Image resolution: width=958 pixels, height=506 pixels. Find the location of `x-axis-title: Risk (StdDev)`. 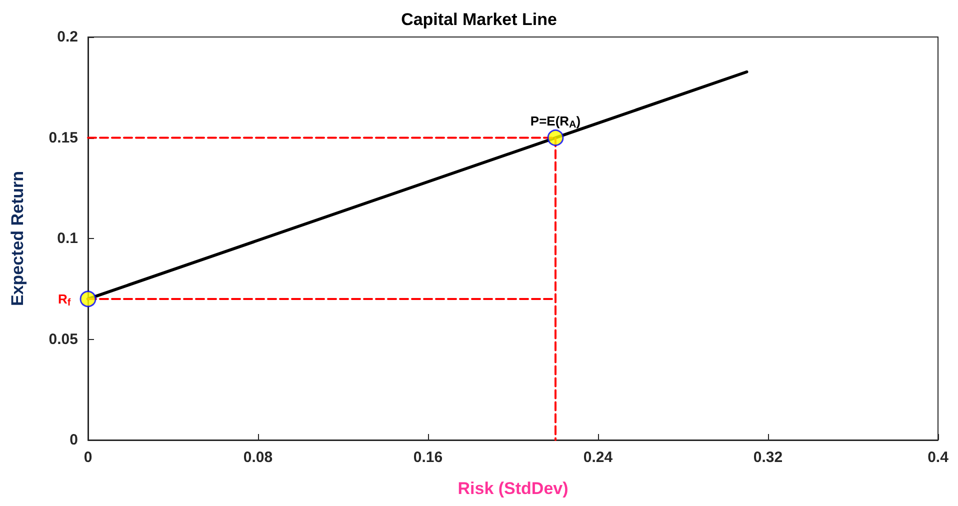

x-axis-title: Risk (StdDev) is located at coordinates (513, 488).